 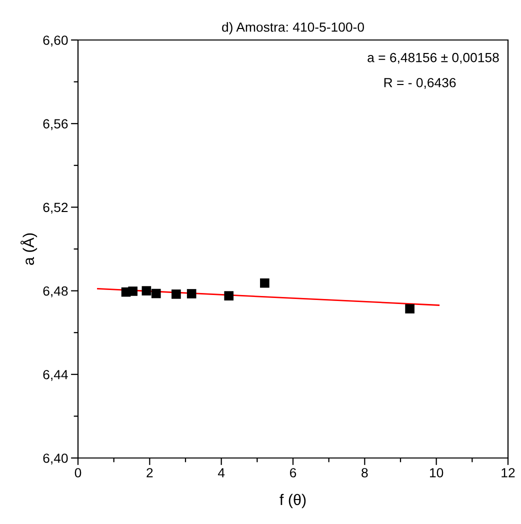 What do you see at coordinates (437, 473) in the screenshot?
I see `x-tick-label: 10` at bounding box center [437, 473].